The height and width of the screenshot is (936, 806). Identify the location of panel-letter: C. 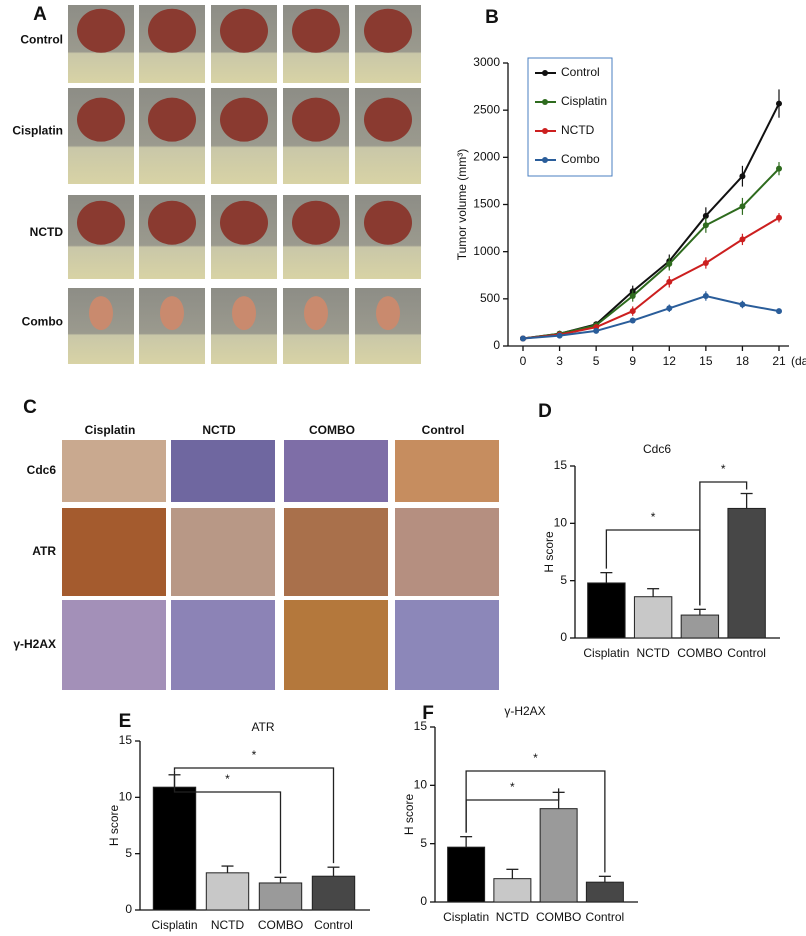
(30, 407).